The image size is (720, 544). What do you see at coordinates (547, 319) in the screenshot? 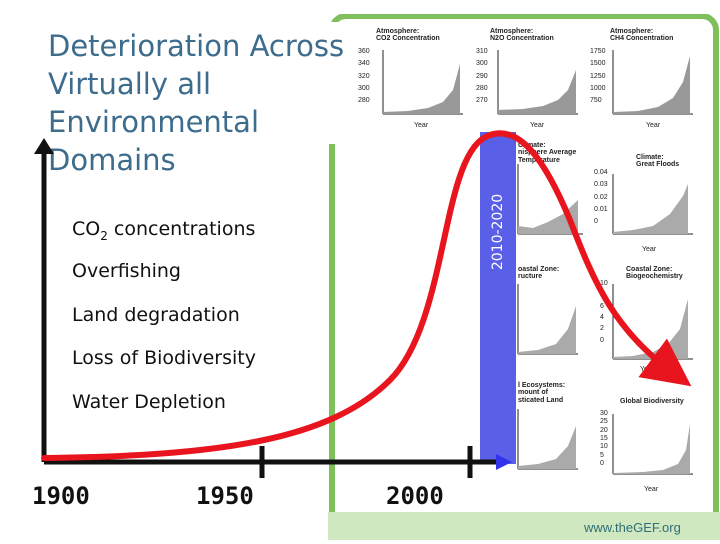
I see `chart-coastal-structure` at bounding box center [547, 319].